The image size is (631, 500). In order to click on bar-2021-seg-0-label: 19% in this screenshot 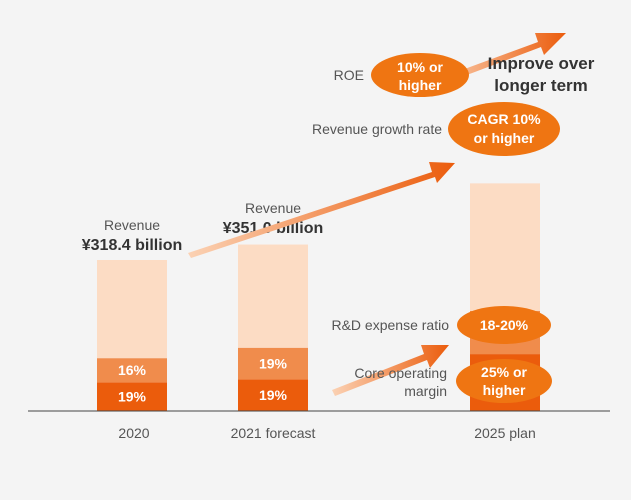, I will do `click(273, 395)`.